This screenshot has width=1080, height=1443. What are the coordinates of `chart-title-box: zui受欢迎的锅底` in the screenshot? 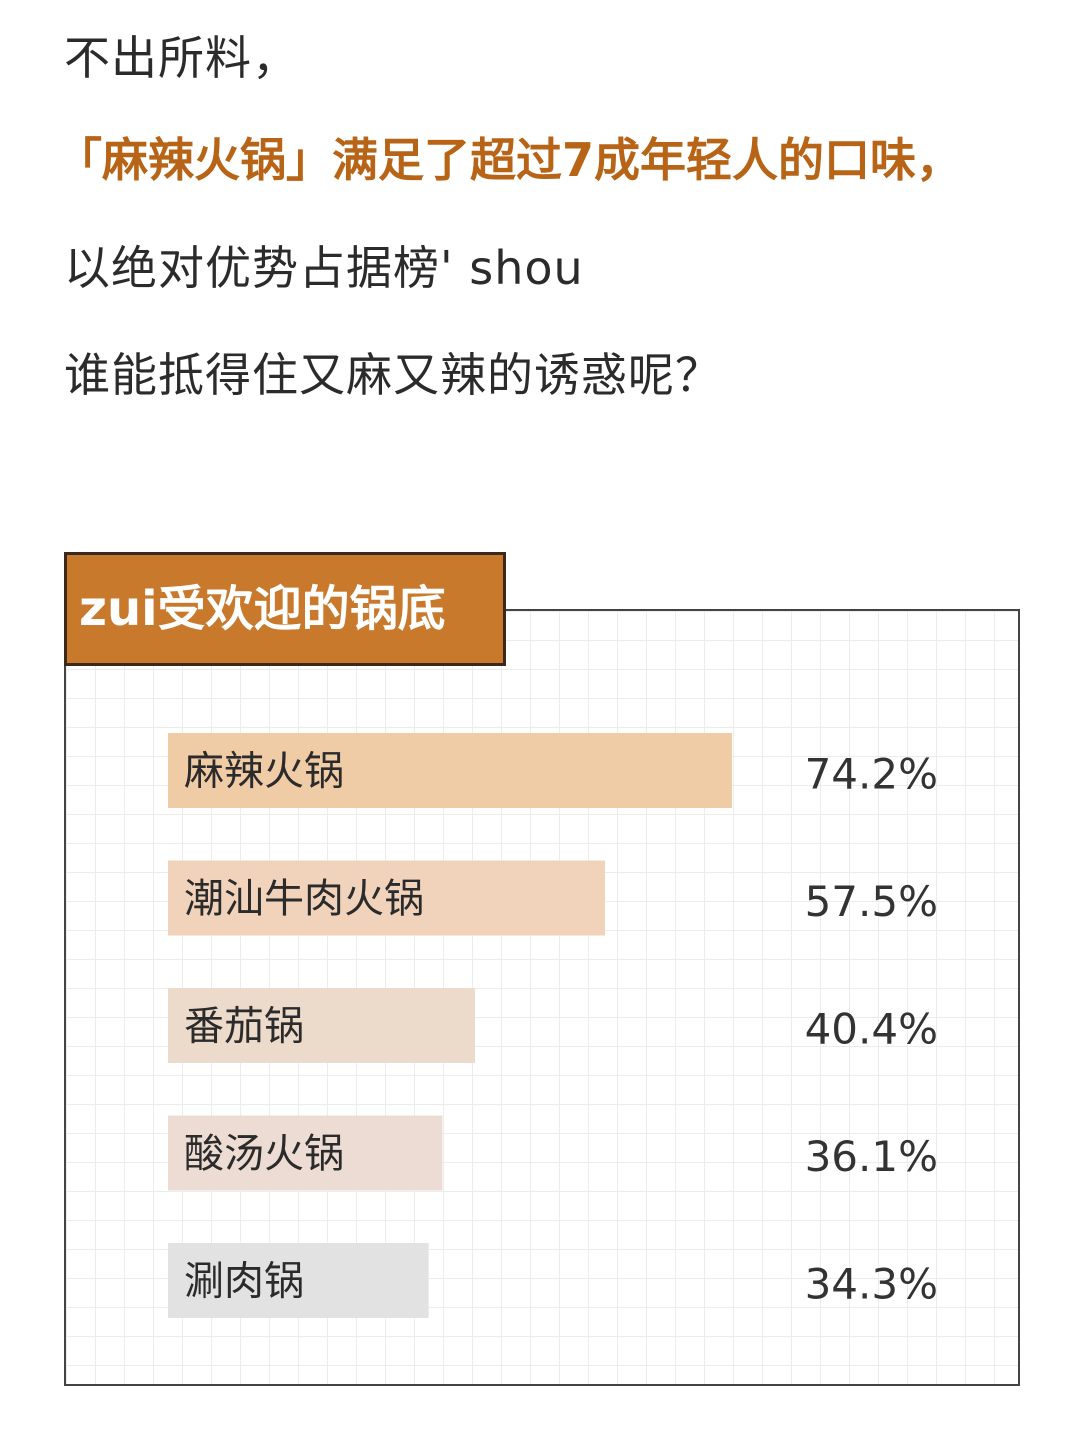 It's located at (285, 609).